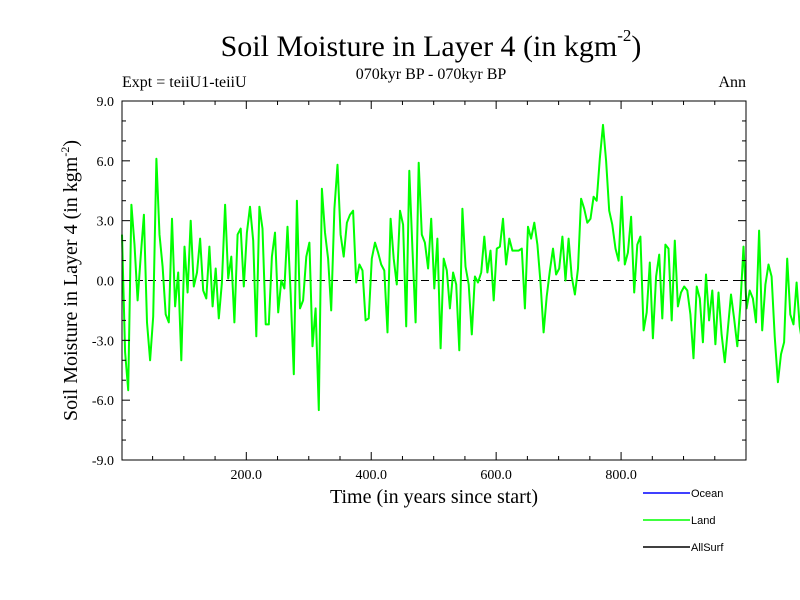 The width and height of the screenshot is (800, 600). I want to click on y-tick-label: 3.0, so click(106, 222).